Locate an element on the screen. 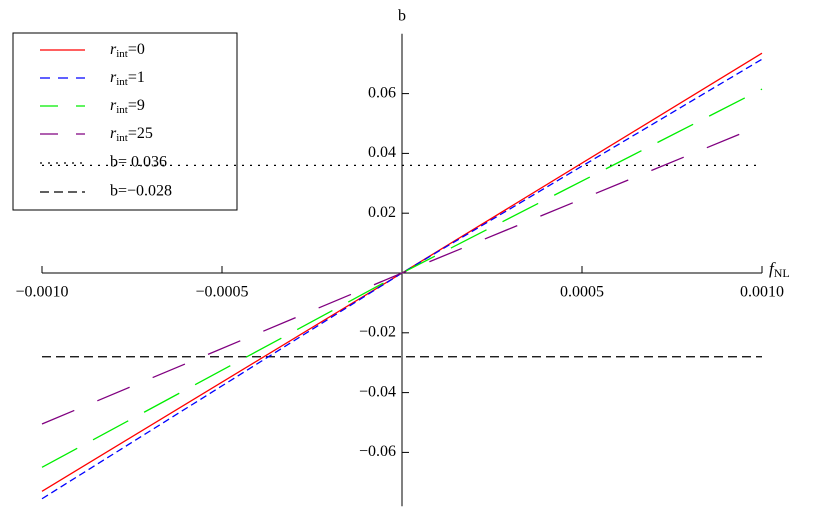  y-tick-label: 0.02 is located at coordinates (382, 212).